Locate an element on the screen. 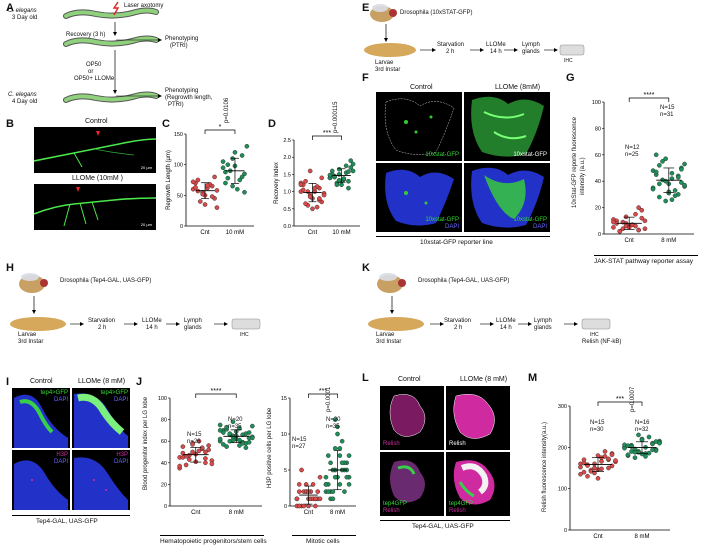 This screenshot has width=704, height=554. y-tick-label: 300 is located at coordinates (562, 407).